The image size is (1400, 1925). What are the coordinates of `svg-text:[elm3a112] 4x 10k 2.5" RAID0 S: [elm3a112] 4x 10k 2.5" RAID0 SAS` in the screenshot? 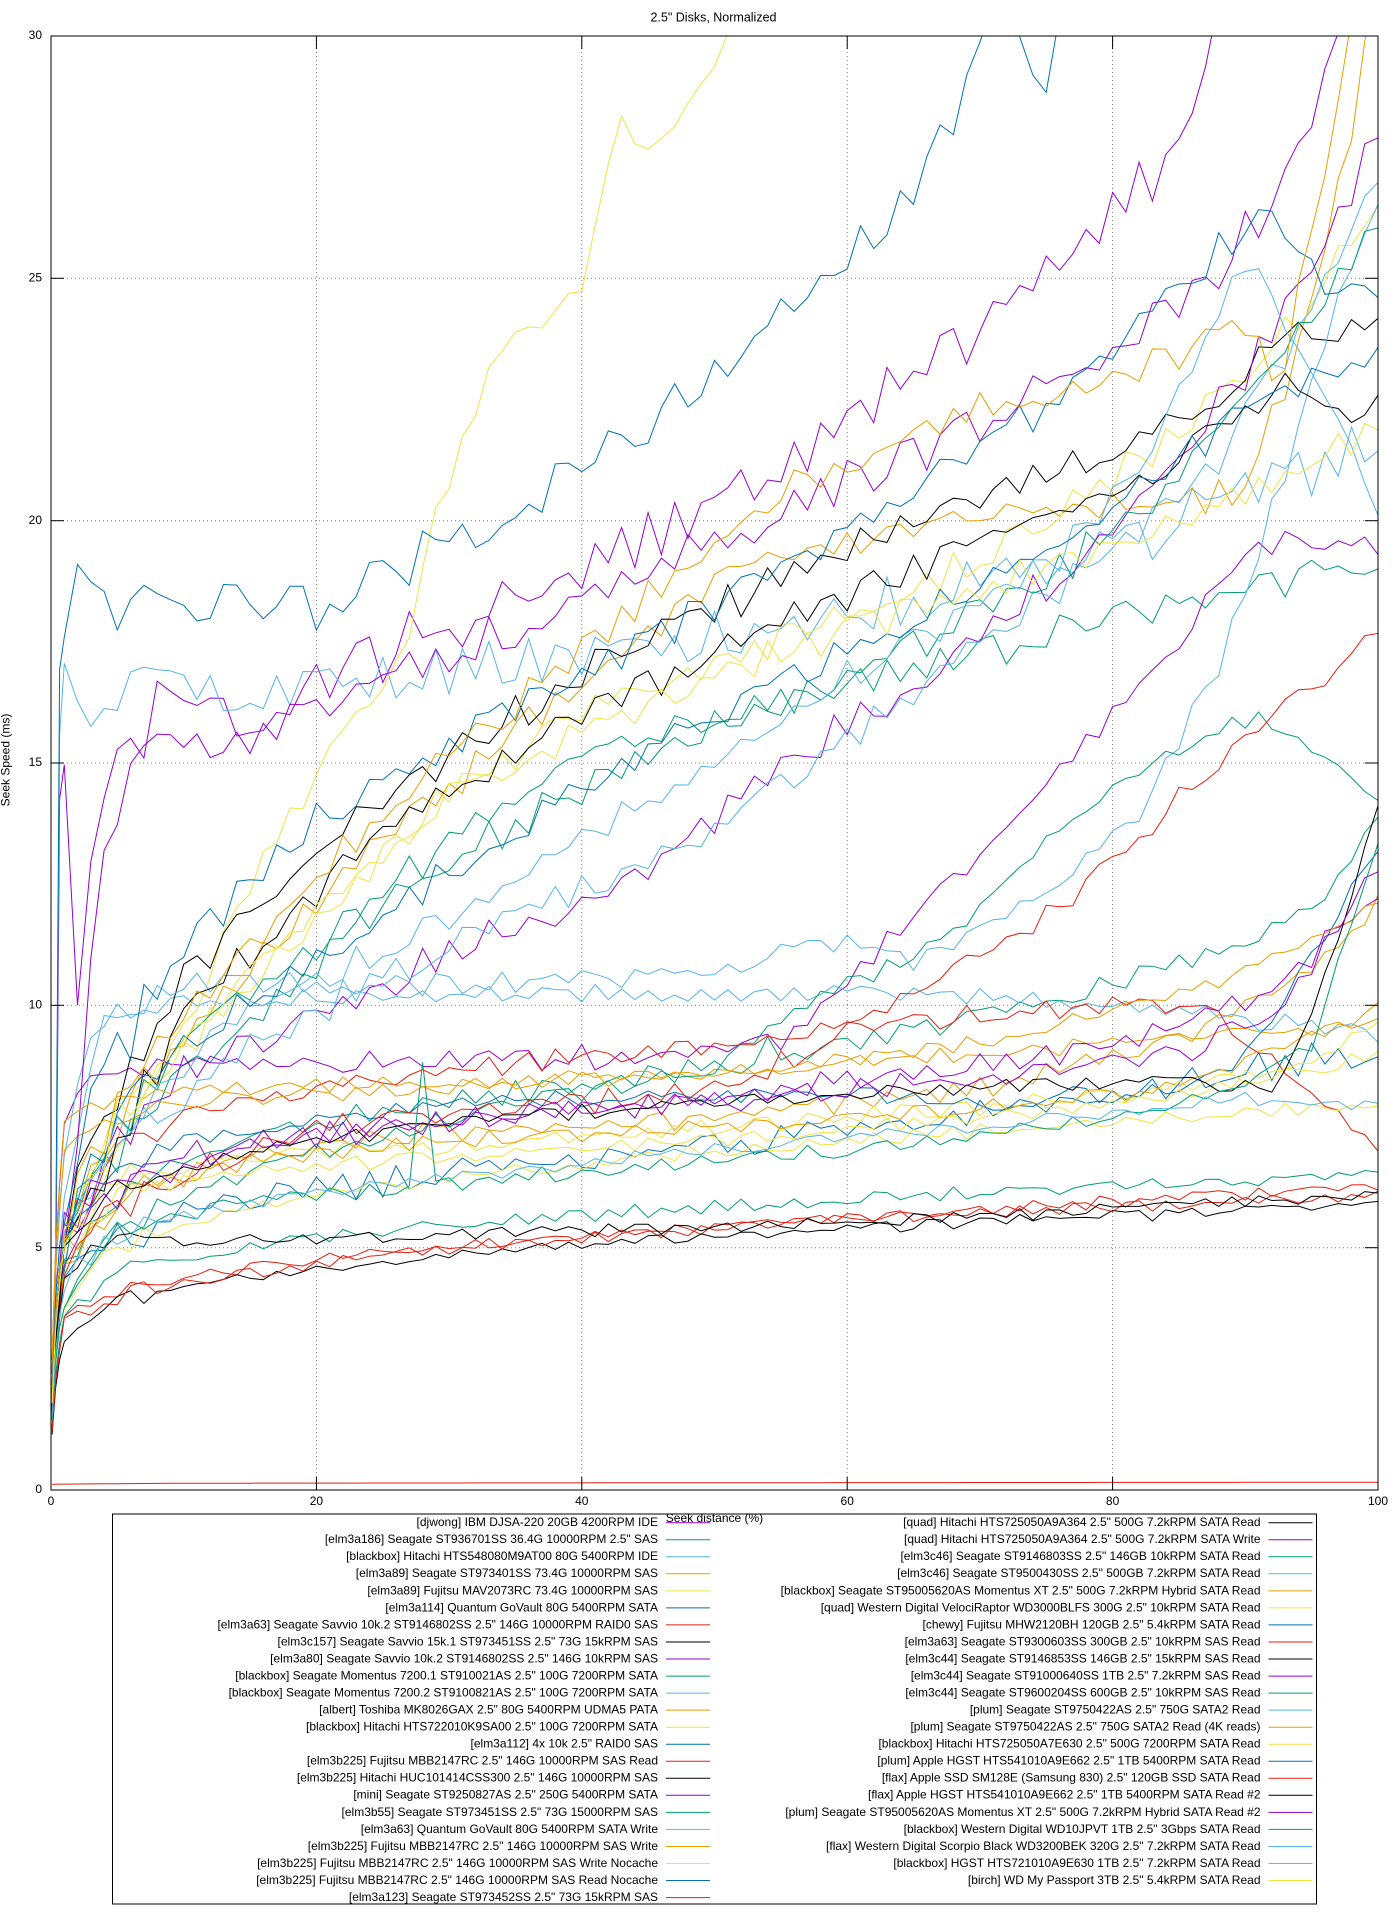 It's located at (564, 1744).